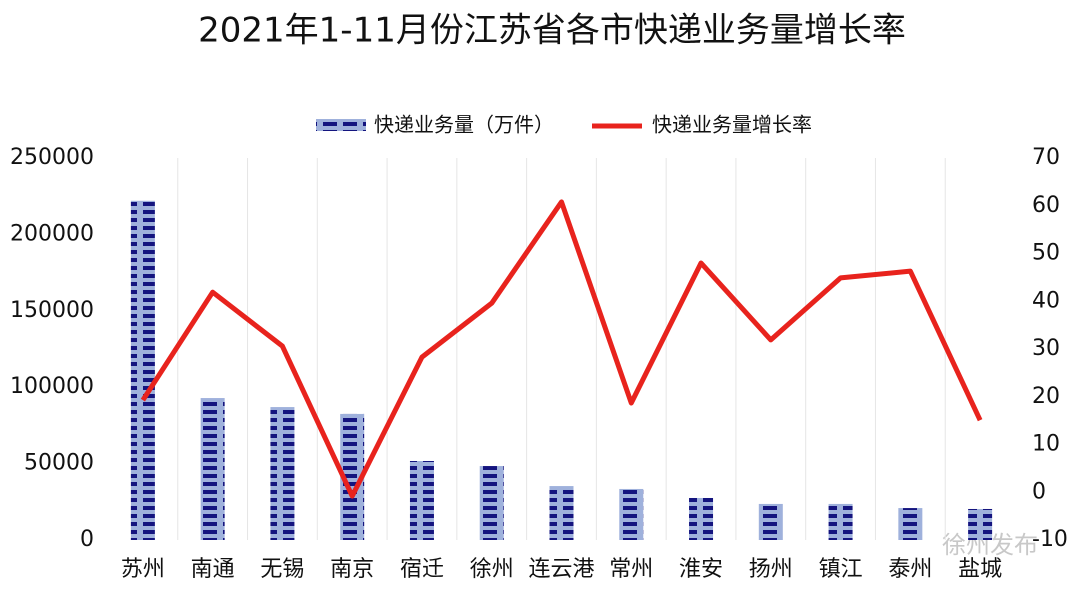 The image size is (1080, 593). Describe the element at coordinates (1046, 205) in the screenshot. I see `y2-tick-label: 60` at that location.